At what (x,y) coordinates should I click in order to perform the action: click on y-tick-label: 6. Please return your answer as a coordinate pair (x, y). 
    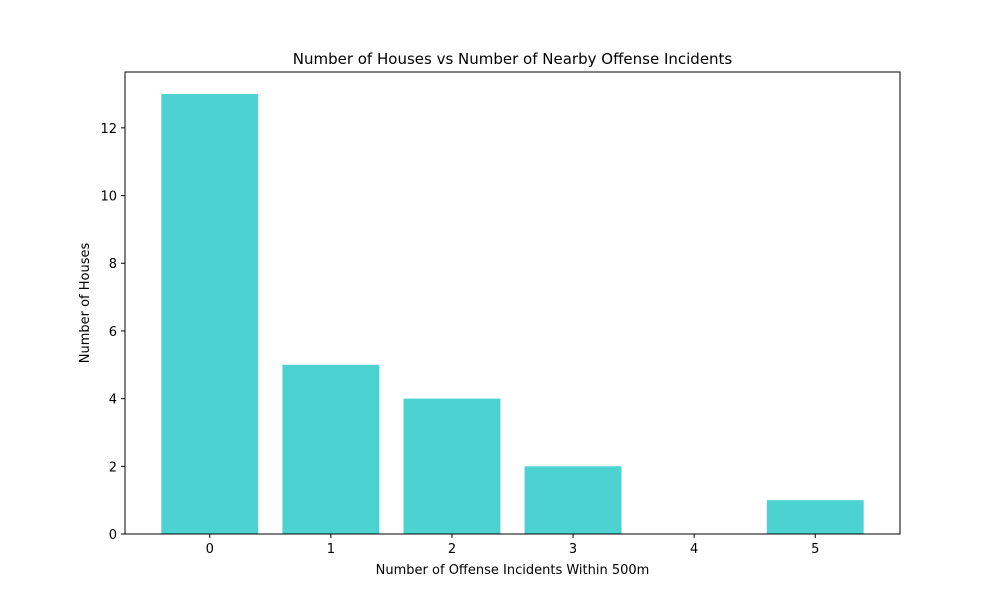
    Looking at the image, I should click on (113, 332).